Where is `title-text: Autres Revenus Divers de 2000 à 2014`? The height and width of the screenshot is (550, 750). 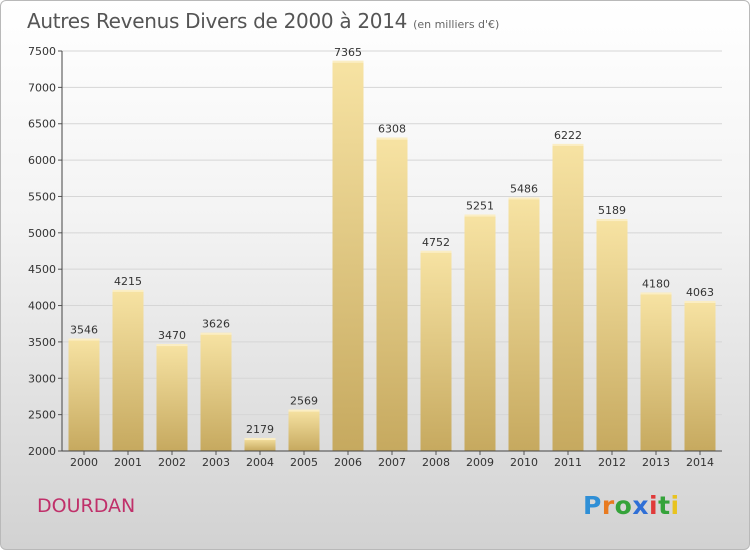
title-text: Autres Revenus Divers de 2000 à 2014 is located at coordinates (217, 21).